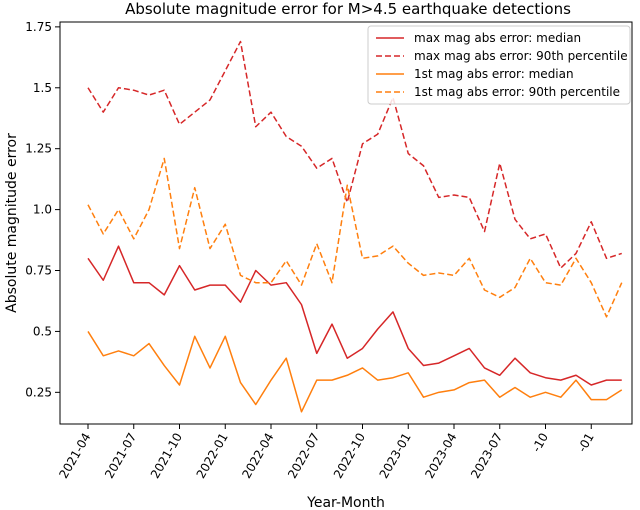 This screenshot has height=510, width=640. What do you see at coordinates (38, 149) in the screenshot?
I see `y-tick-label: 1.25` at bounding box center [38, 149].